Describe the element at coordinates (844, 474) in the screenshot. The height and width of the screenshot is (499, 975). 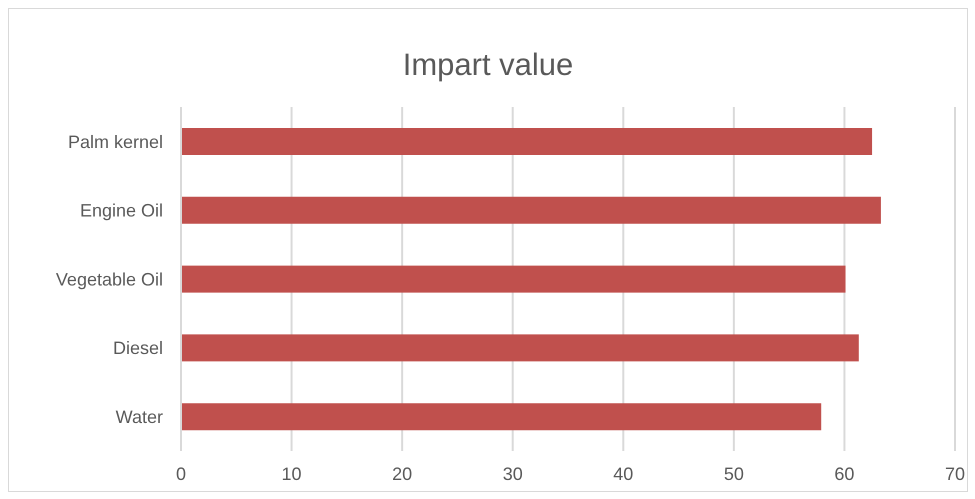
I see `x-tick-label: 60` at that location.